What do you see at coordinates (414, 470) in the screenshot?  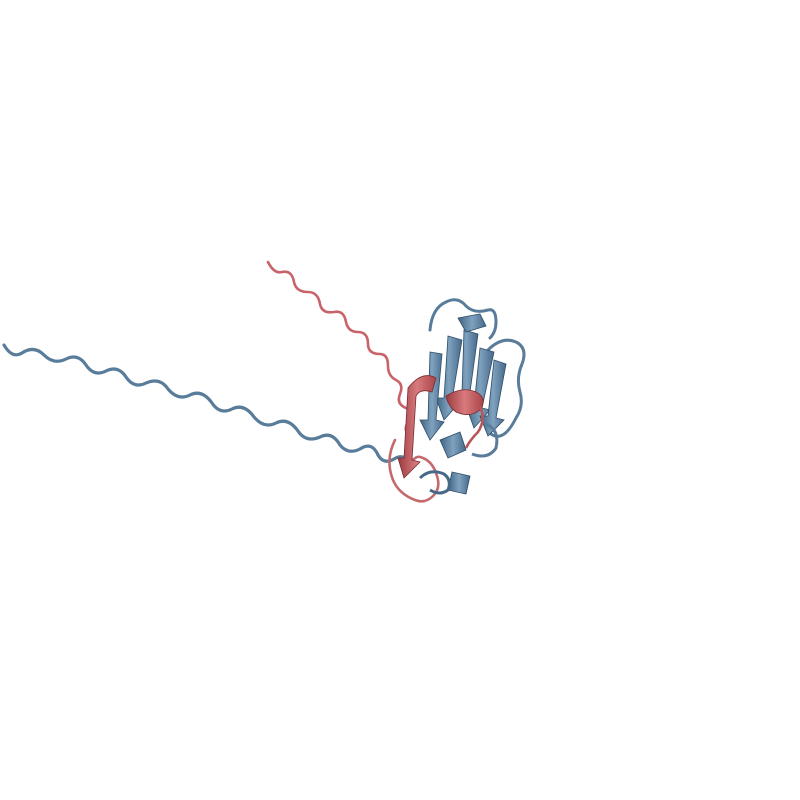 I see `red-lower-loop` at bounding box center [414, 470].